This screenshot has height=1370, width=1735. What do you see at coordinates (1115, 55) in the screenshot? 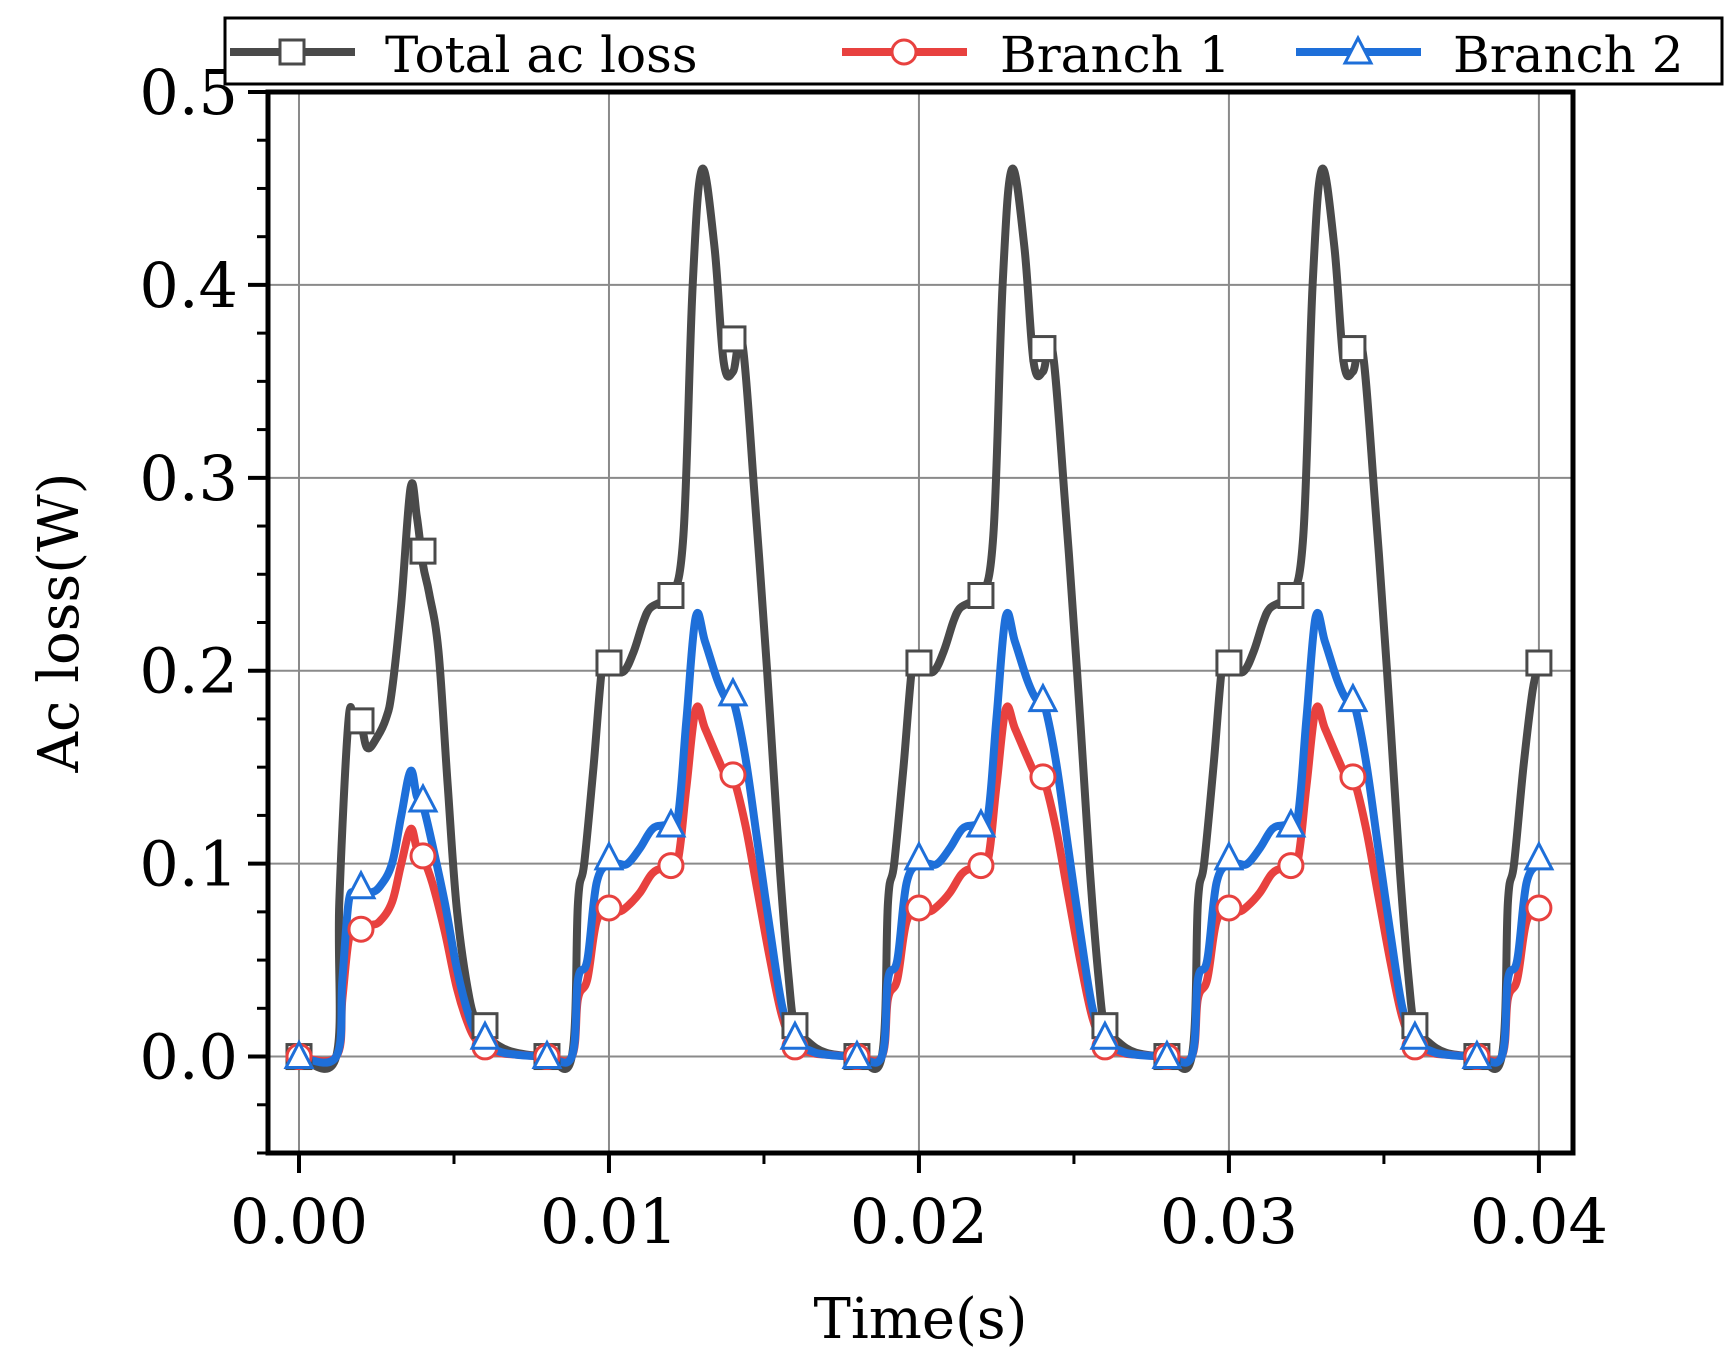
I see `legend-label-branch-1: Branch 1` at bounding box center [1115, 55].